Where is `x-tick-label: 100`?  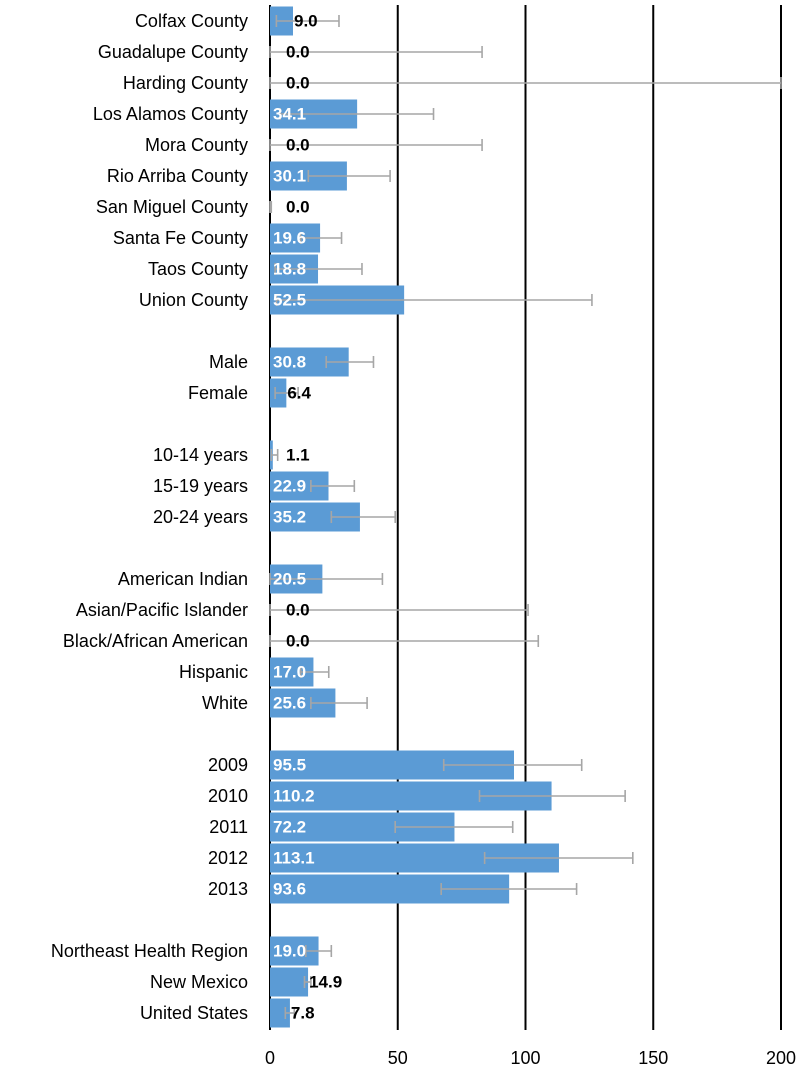
x-tick-label: 100 is located at coordinates (525, 1058).